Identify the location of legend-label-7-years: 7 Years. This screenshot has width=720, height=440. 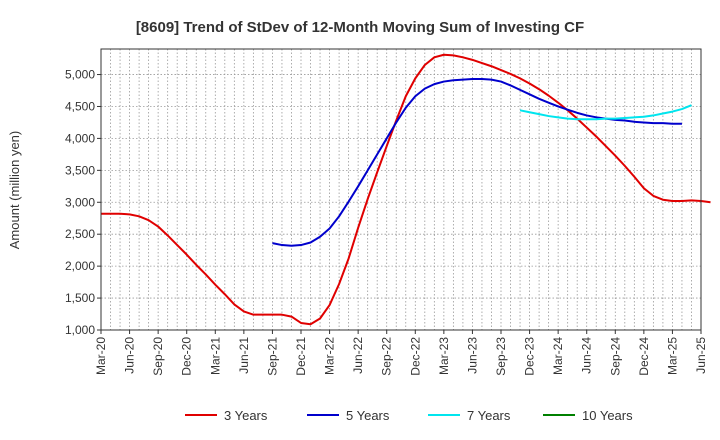
(489, 415).